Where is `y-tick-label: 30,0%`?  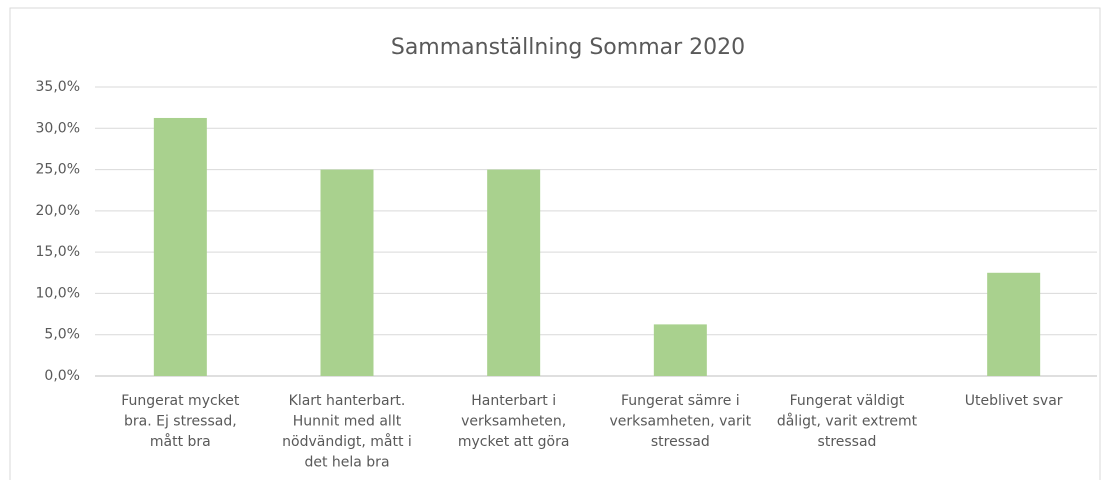
y-tick-label: 30,0% is located at coordinates (58, 128).